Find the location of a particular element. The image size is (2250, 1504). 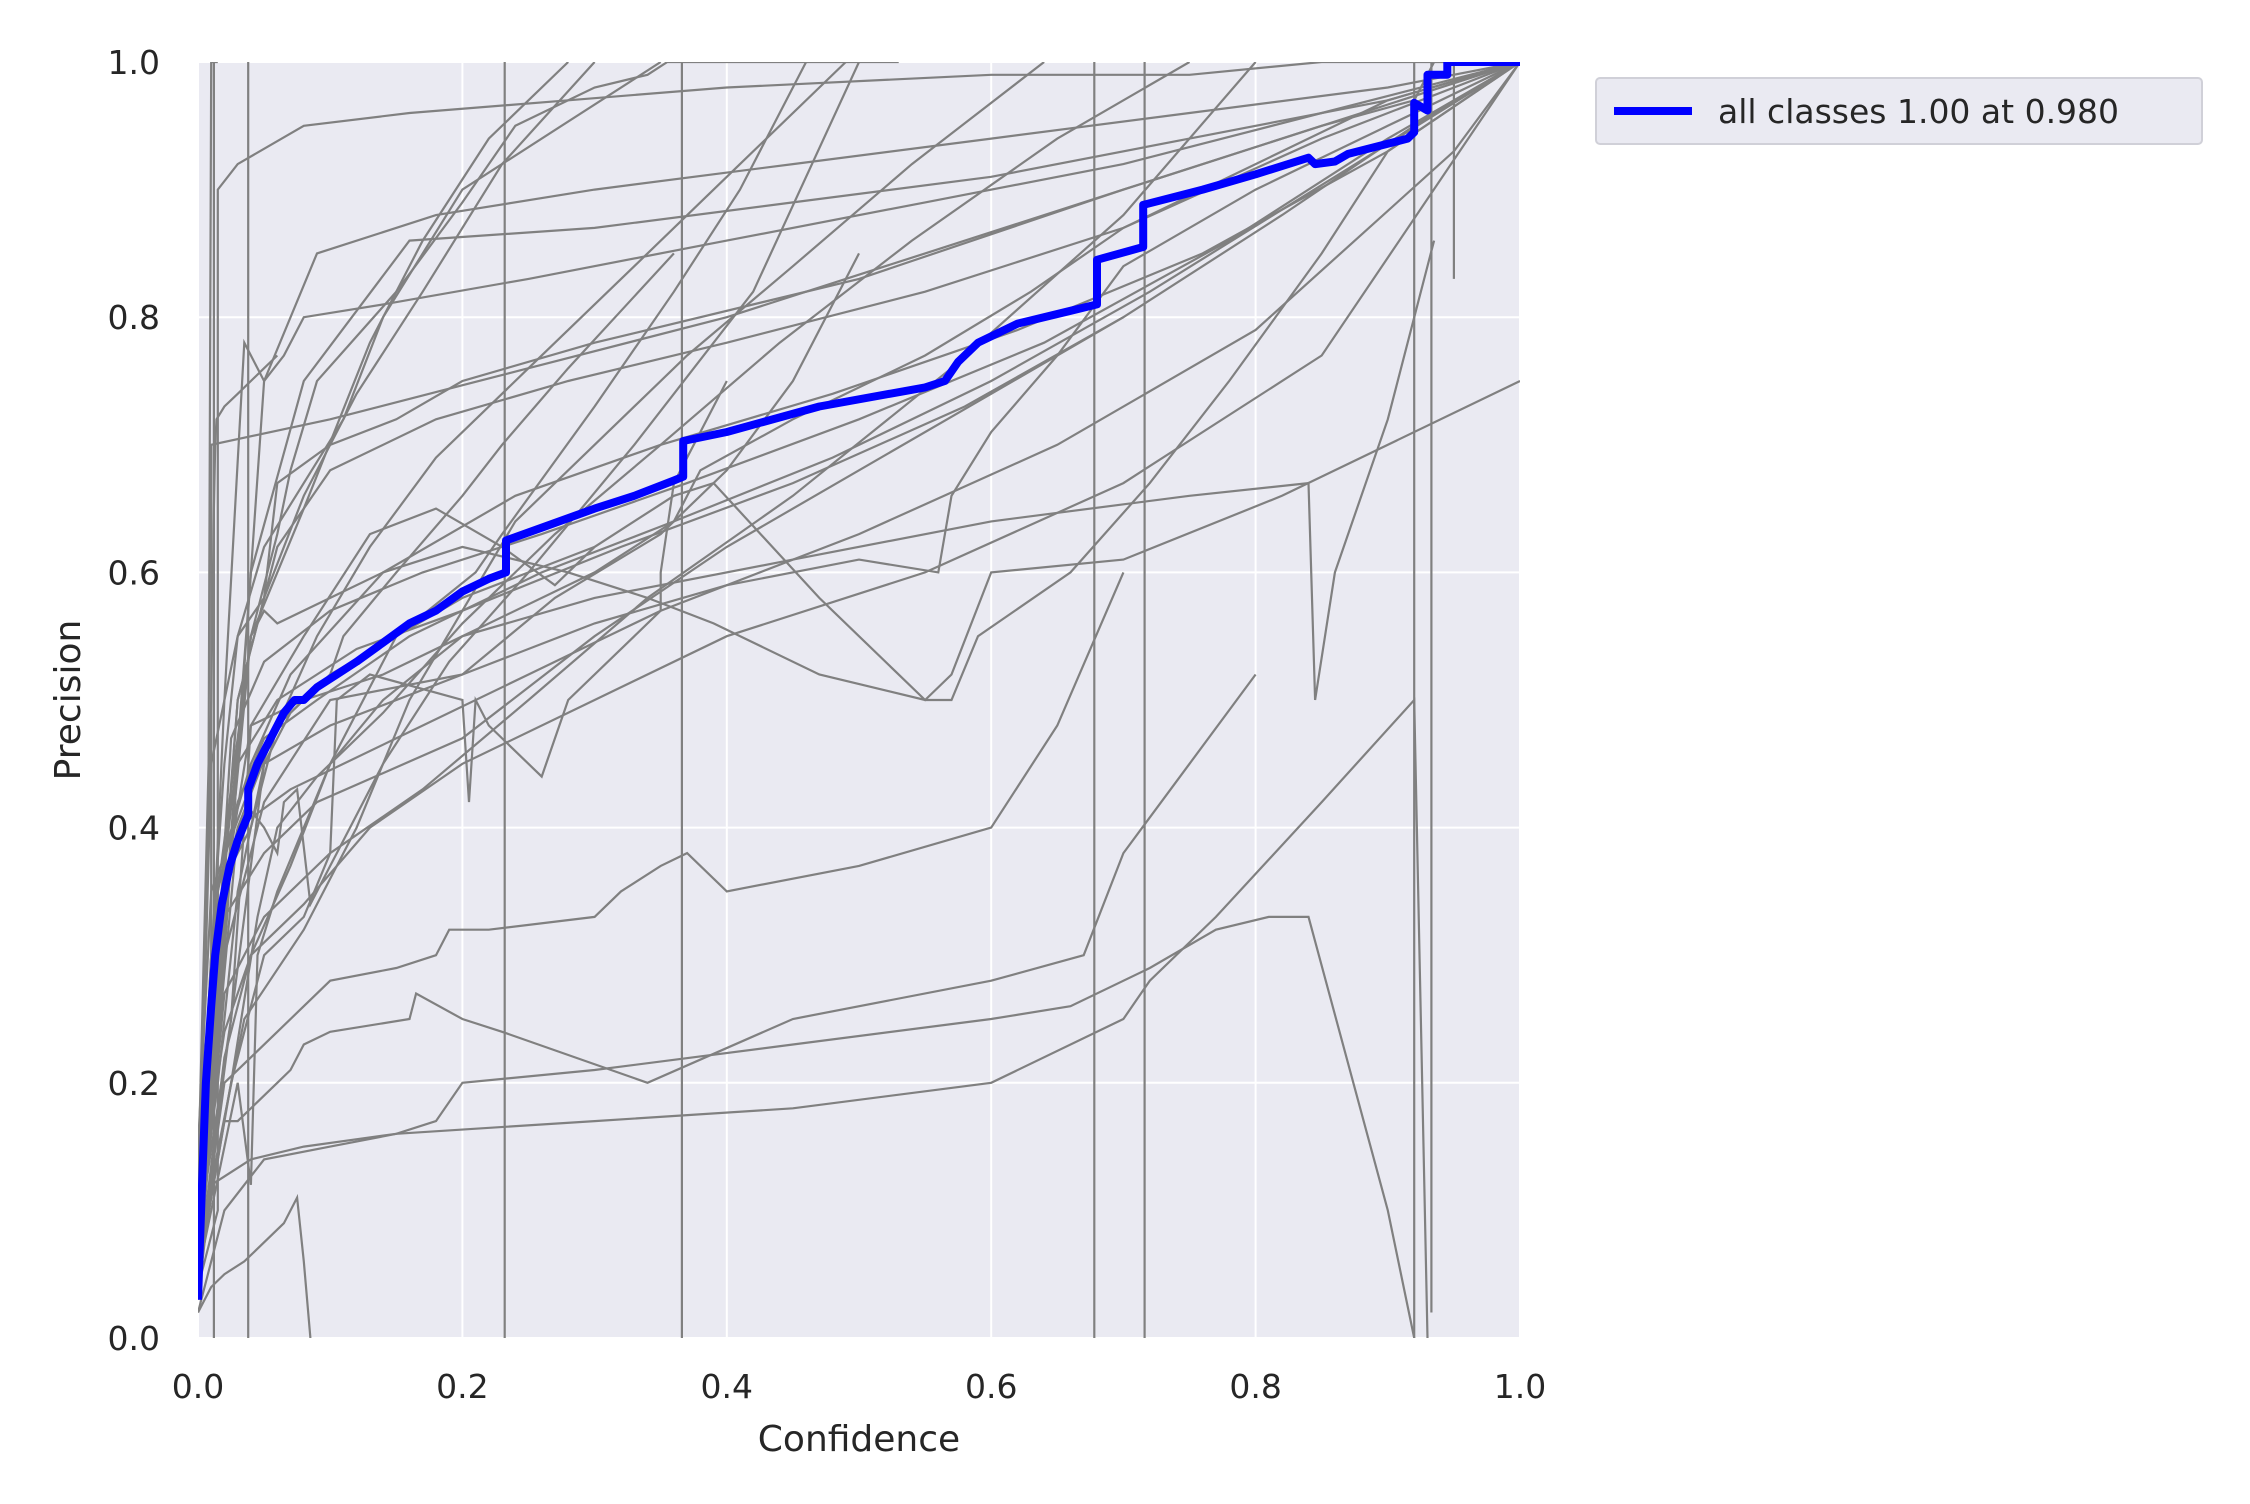

y-tick-label: 0.8 is located at coordinates (134, 317).